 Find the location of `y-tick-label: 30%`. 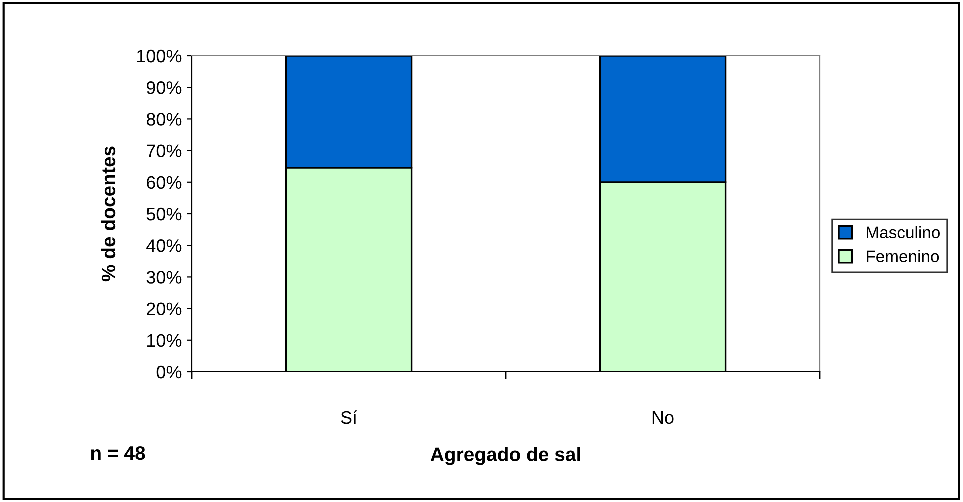

y-tick-label: 30% is located at coordinates (164, 277).